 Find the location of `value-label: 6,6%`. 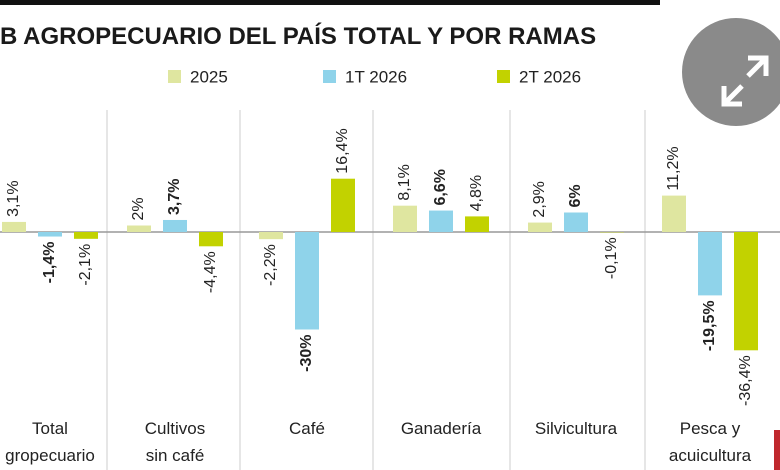

value-label: 6,6% is located at coordinates (440, 187).